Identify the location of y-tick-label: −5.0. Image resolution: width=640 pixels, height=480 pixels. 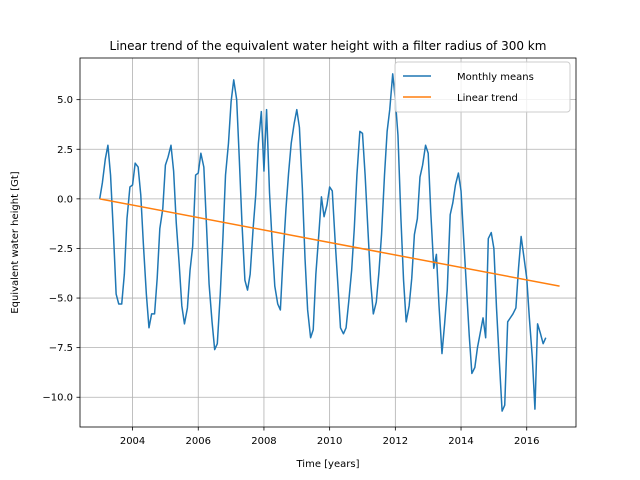
(61, 299).